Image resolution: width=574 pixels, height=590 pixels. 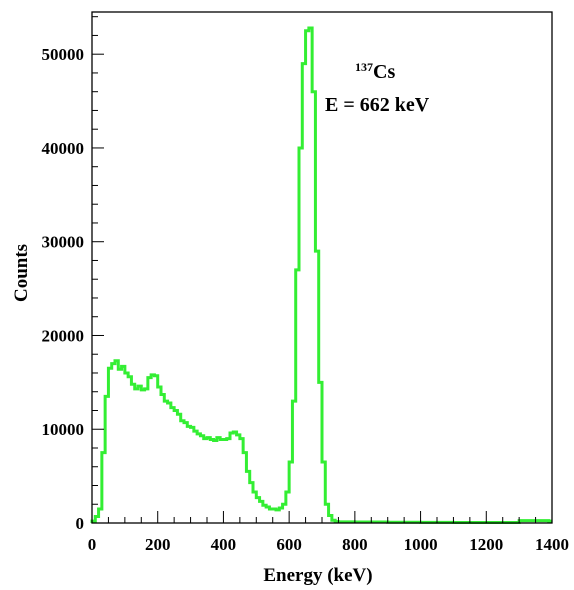 What do you see at coordinates (364, 67) in the screenshot?
I see `isotope-mass-number: 137` at bounding box center [364, 67].